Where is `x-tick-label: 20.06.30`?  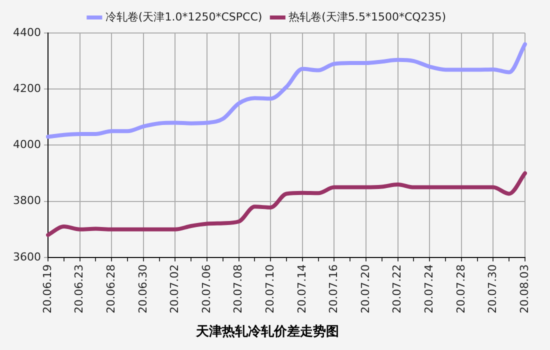 x-tick-label: 20.06.30 is located at coordinates (143, 289).